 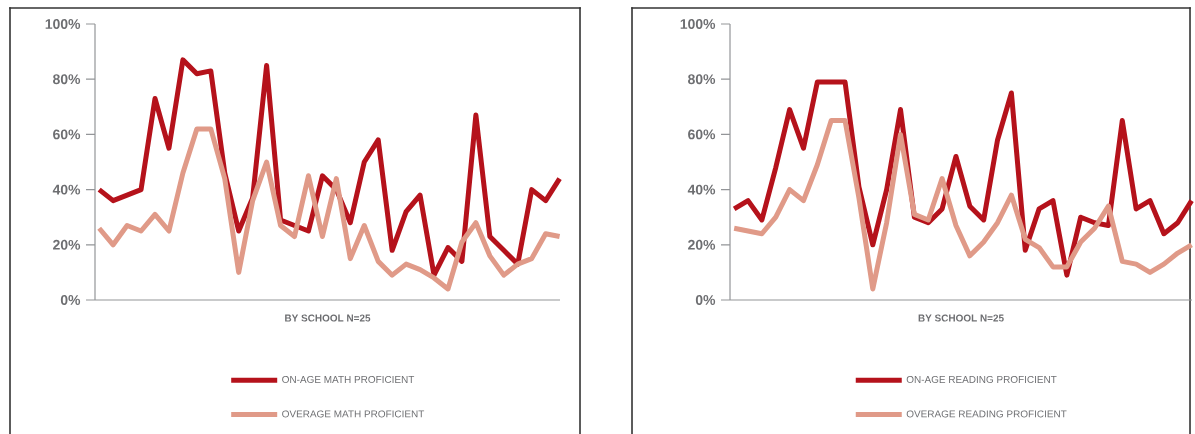 What do you see at coordinates (981, 379) in the screenshot?
I see `legend-label: ON-AGE READING PROFICIENT` at bounding box center [981, 379].